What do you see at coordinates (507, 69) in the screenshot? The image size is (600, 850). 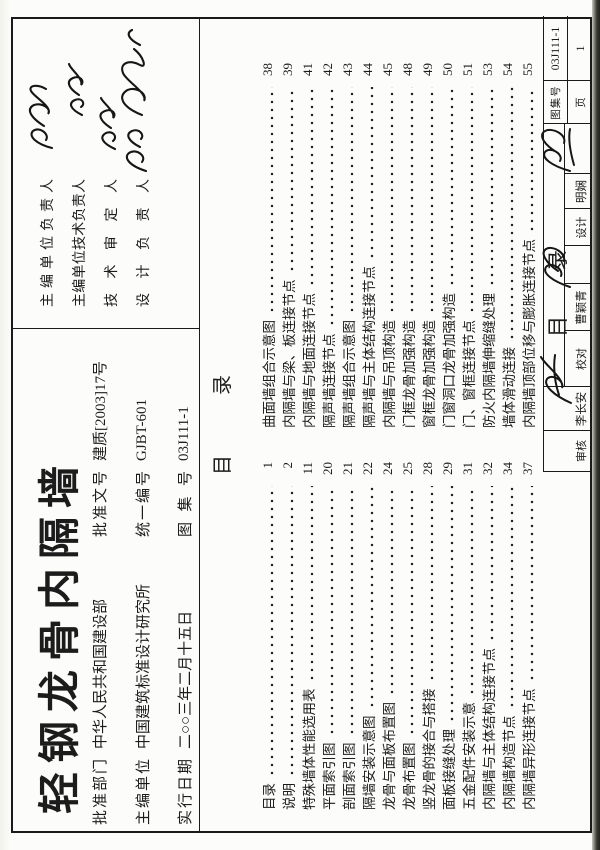 I see `toc-entry-page: 54` at bounding box center [507, 69].